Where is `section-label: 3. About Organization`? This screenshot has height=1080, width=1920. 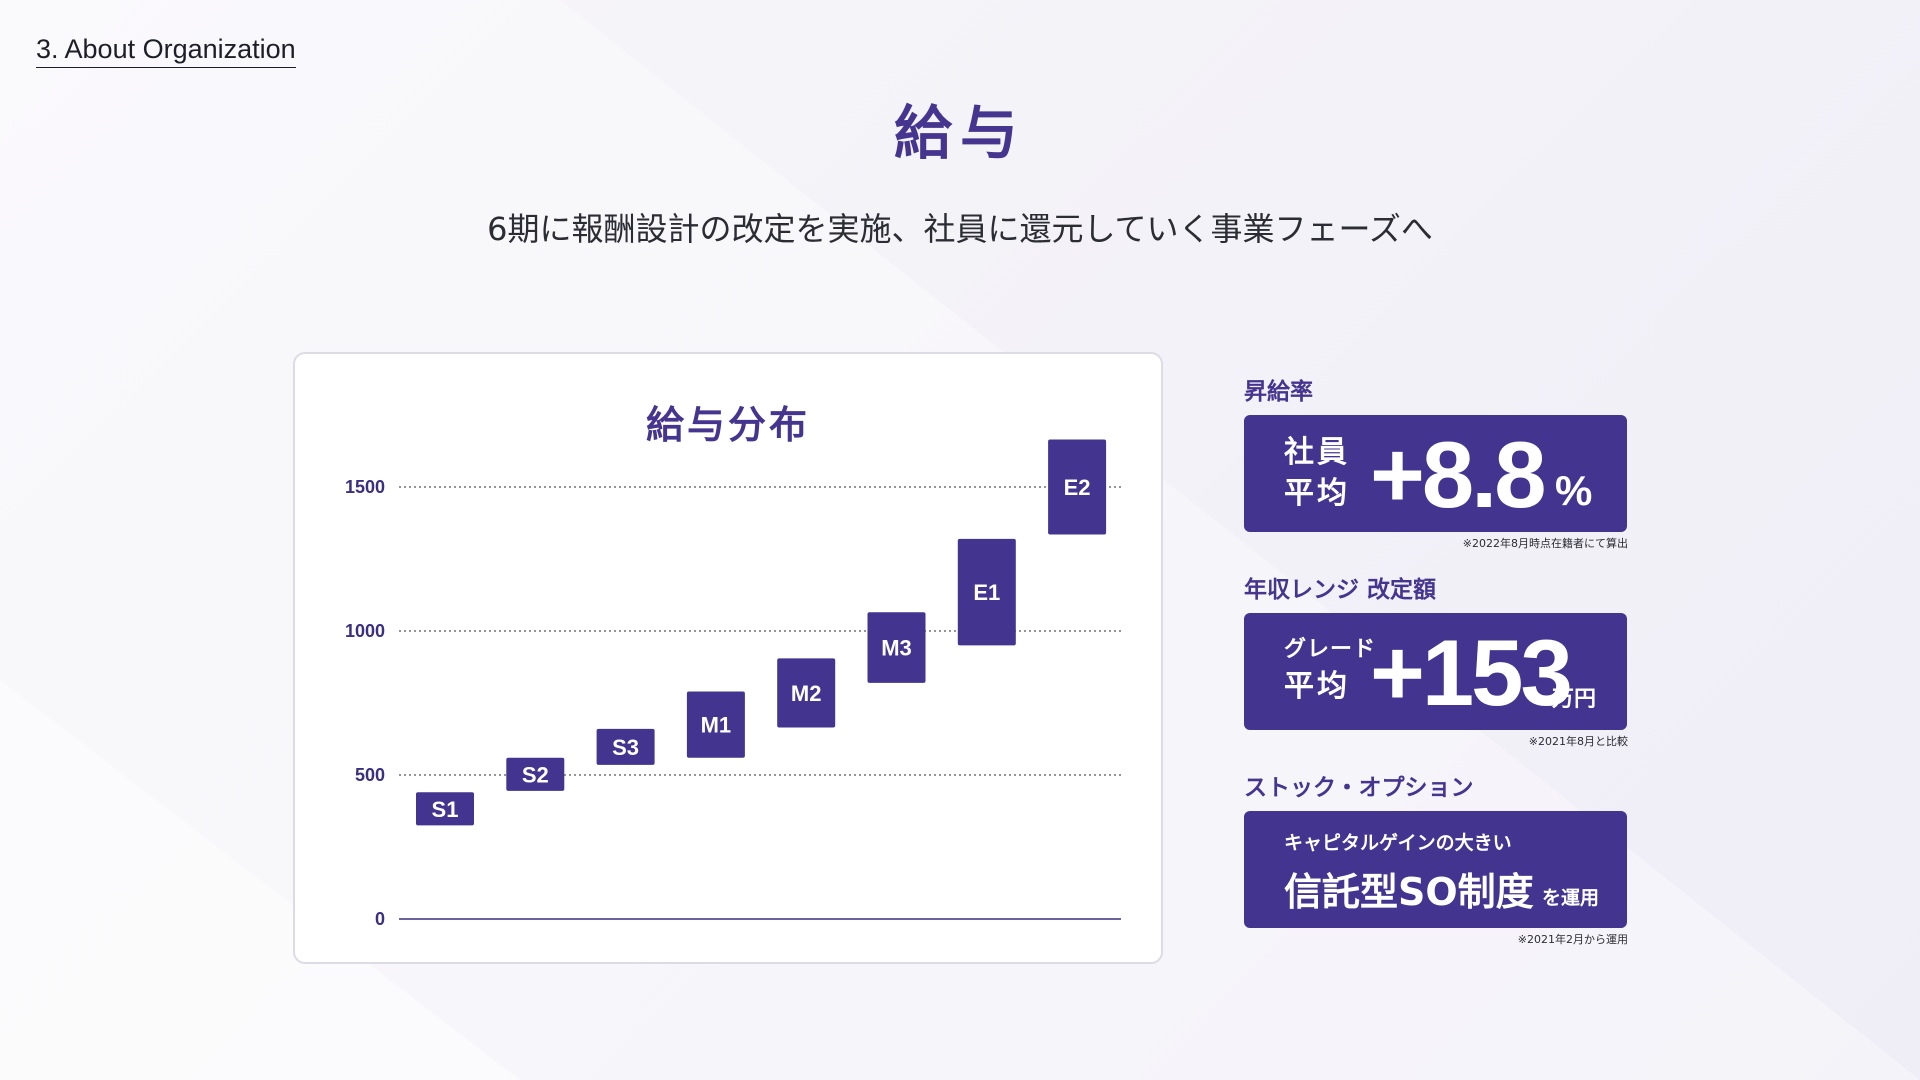 section-label: 3. About Organization is located at coordinates (166, 51).